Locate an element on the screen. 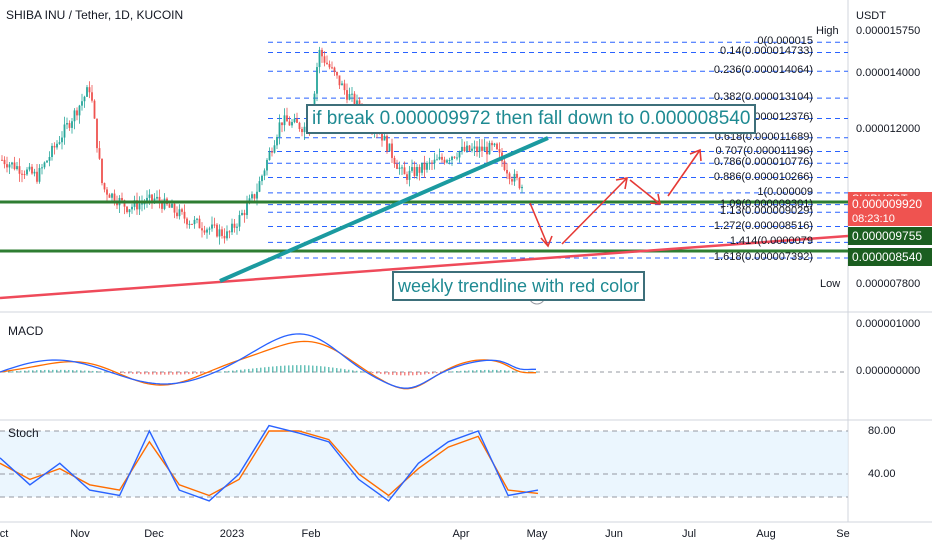  macd-tick: 0.000001000 is located at coordinates (888, 324).